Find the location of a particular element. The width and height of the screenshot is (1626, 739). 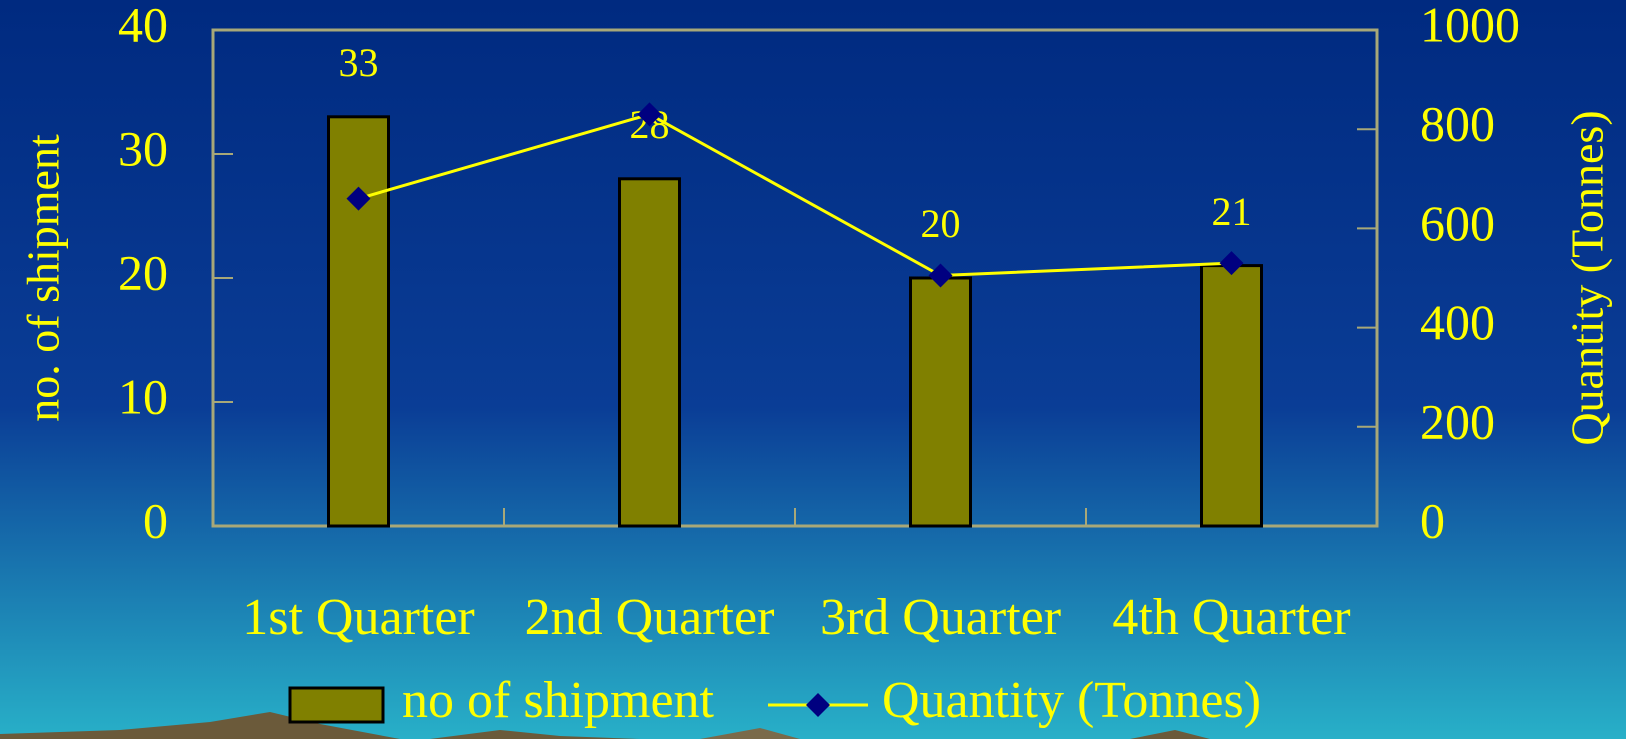

y2-tick-label: 400 is located at coordinates (1457, 322).